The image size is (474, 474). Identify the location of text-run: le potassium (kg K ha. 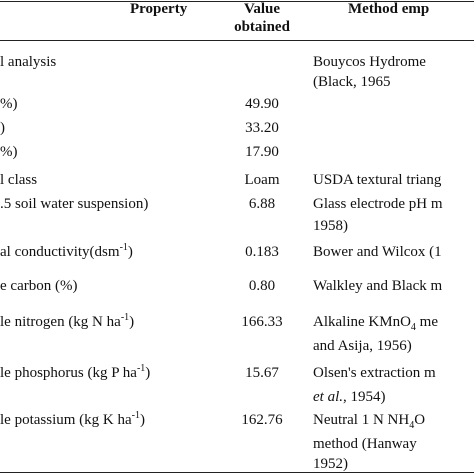
(66, 420).